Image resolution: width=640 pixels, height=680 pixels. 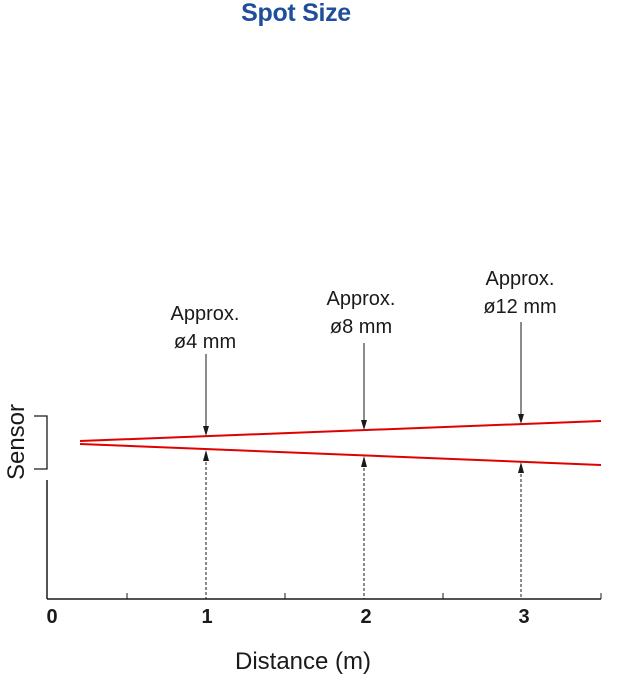 I want to click on spot-label-1m-line2: ø4 mm, so click(x=205, y=342).